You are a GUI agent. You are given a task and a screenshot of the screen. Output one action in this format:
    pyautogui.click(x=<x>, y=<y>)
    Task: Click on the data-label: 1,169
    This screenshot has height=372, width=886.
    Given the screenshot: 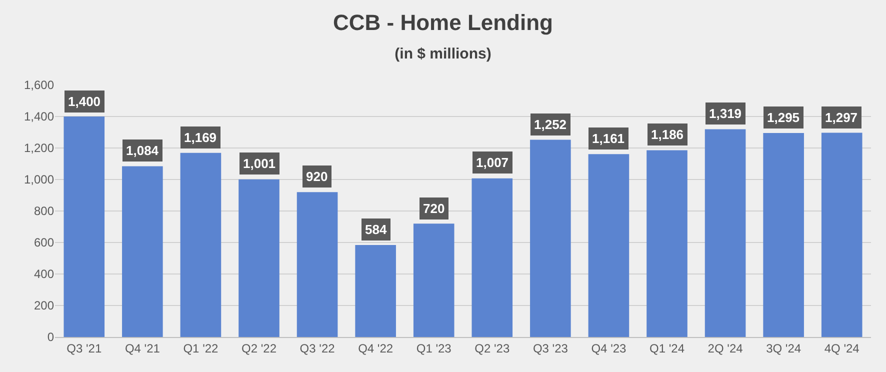 What is the action you would take?
    pyautogui.click(x=200, y=137)
    